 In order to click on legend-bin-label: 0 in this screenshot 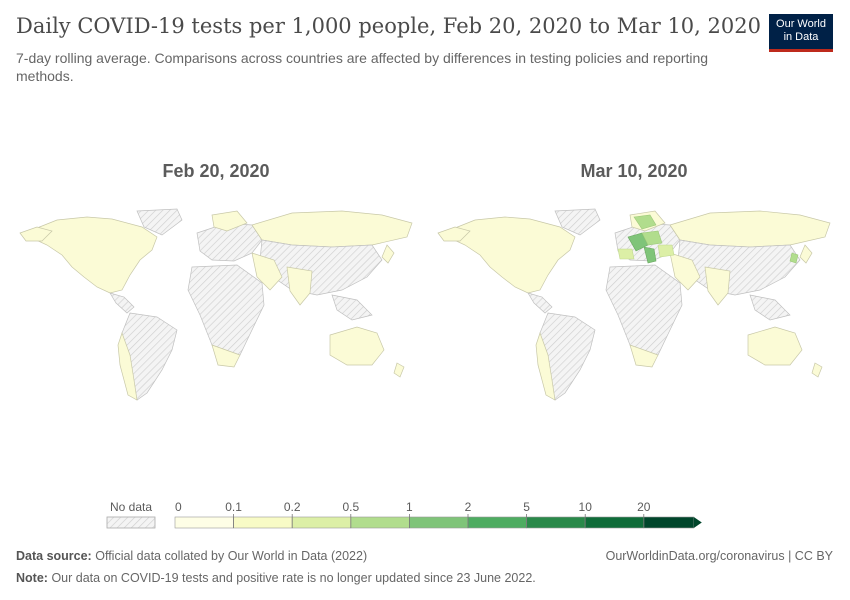, I will do `click(178, 507)`.